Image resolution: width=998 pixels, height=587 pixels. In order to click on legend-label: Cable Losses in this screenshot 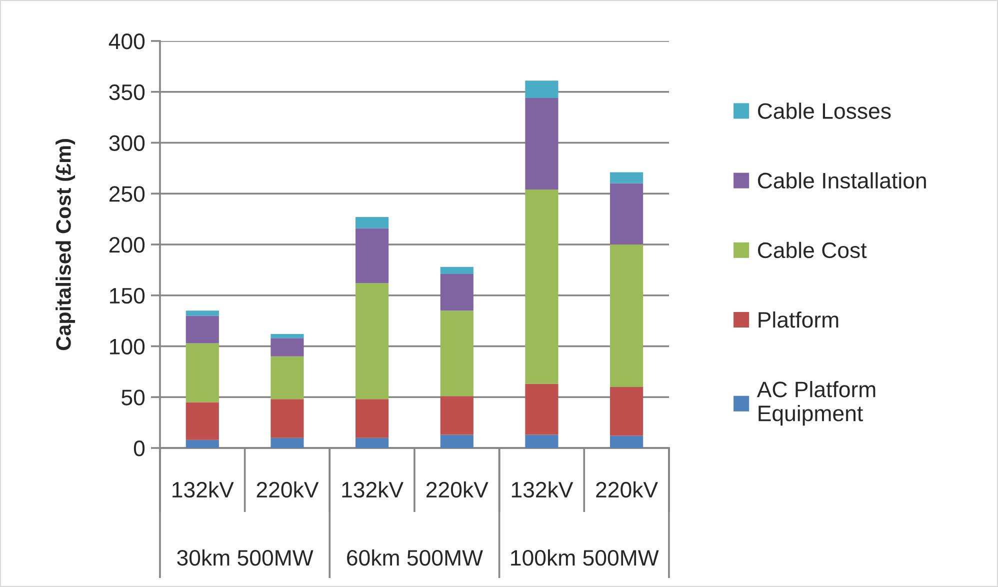, I will do `click(824, 110)`.